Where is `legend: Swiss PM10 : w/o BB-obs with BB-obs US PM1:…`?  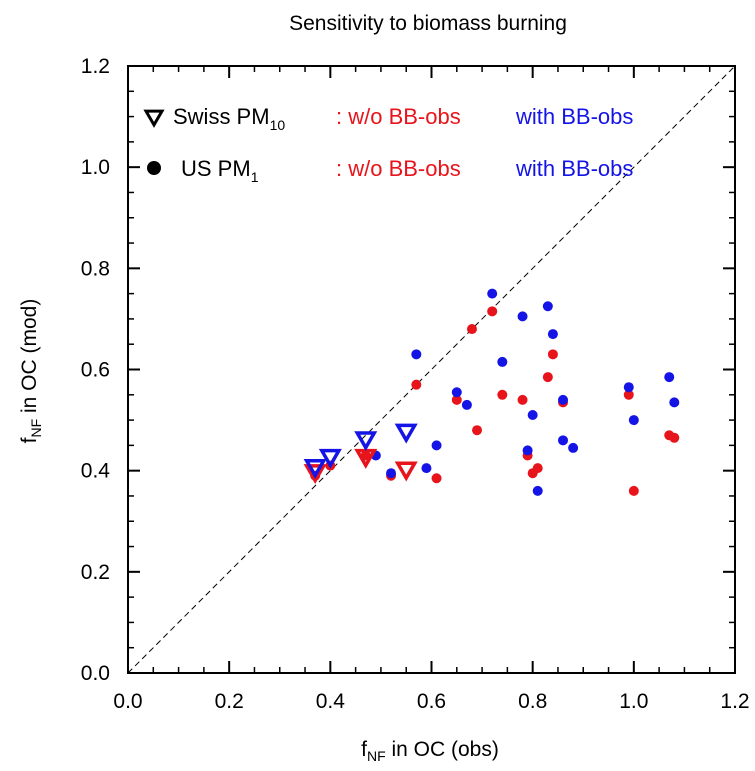
legend: Swiss PM10 : w/o BB-obs with BB-obs US PM1:… is located at coordinates (388, 144).